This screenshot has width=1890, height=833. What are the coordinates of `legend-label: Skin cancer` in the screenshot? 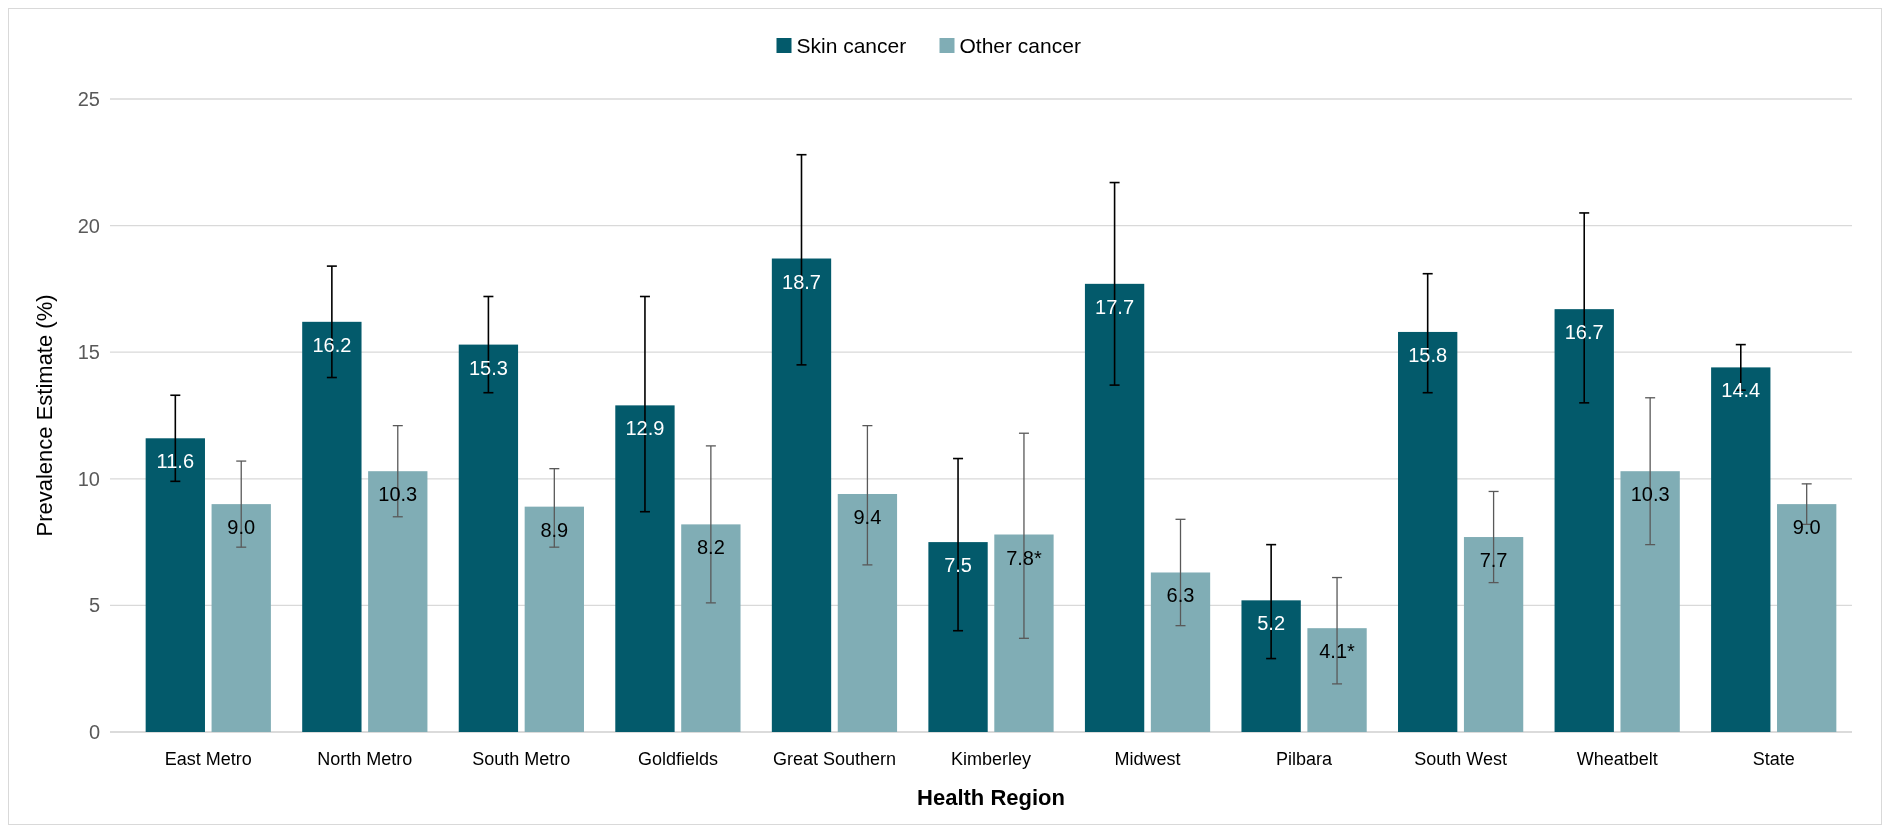 It's located at (851, 46).